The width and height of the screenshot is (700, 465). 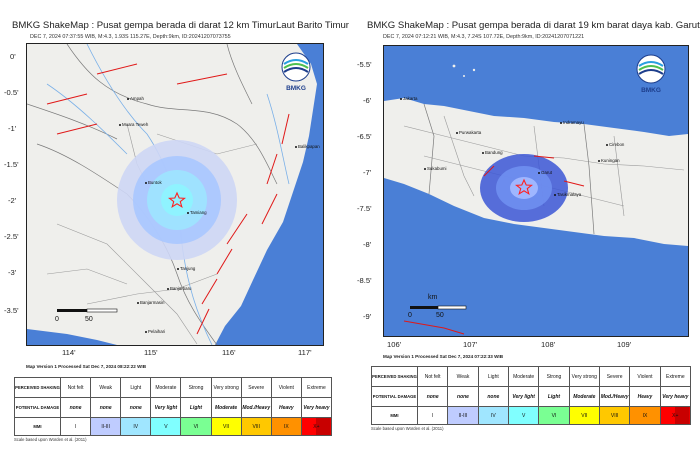 I want to click on left-lon-tick: 116', so click(x=229, y=352).